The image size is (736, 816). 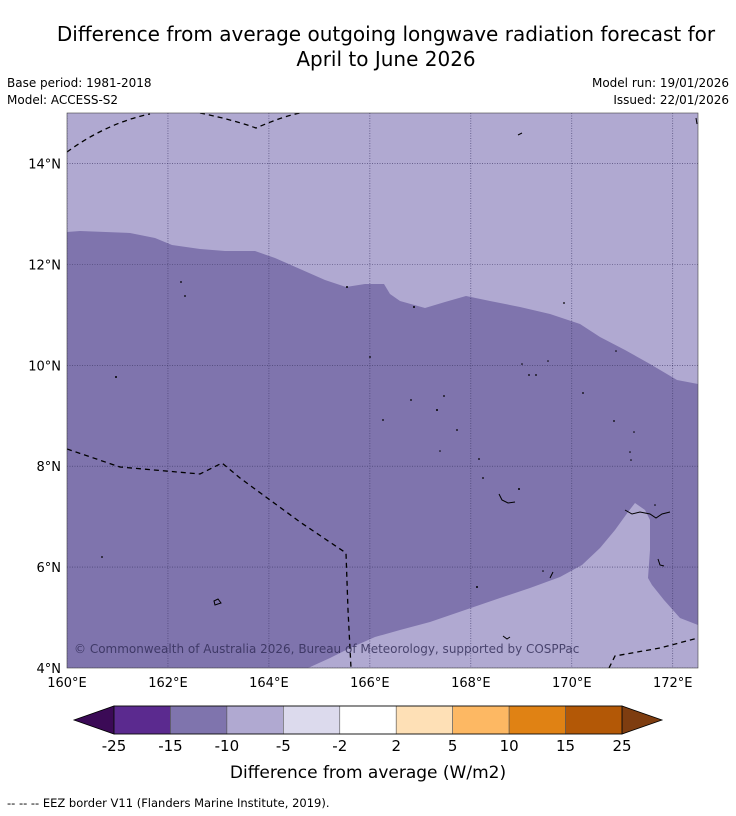 I want to click on longitude-tick-label: 162°E, so click(x=168, y=683).